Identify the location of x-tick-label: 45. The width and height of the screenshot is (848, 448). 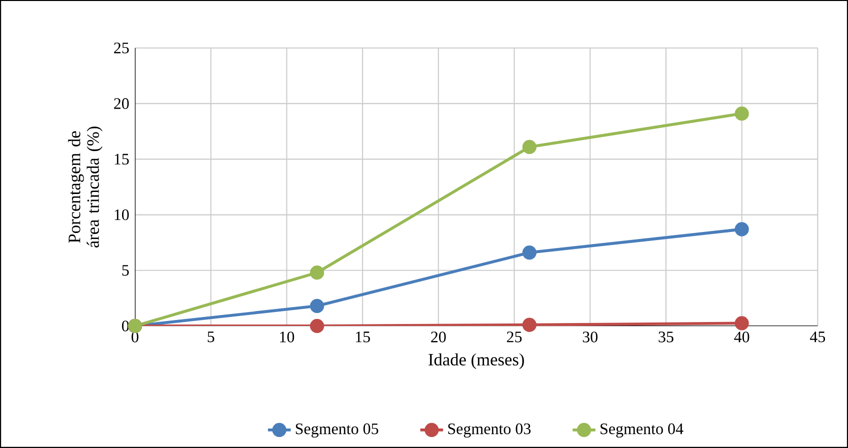
(818, 337).